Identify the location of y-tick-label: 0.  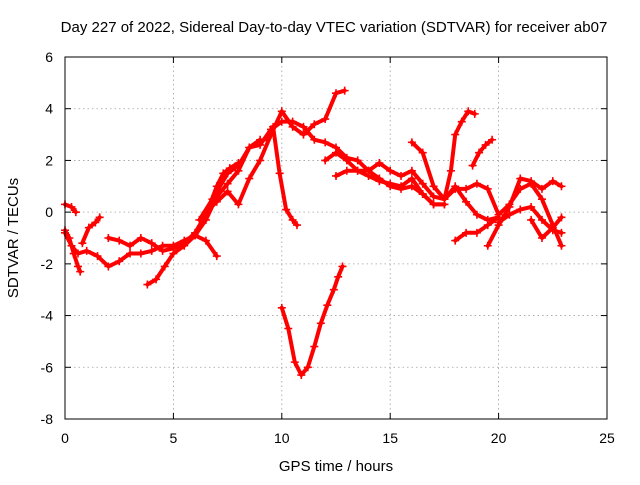
(49, 212).